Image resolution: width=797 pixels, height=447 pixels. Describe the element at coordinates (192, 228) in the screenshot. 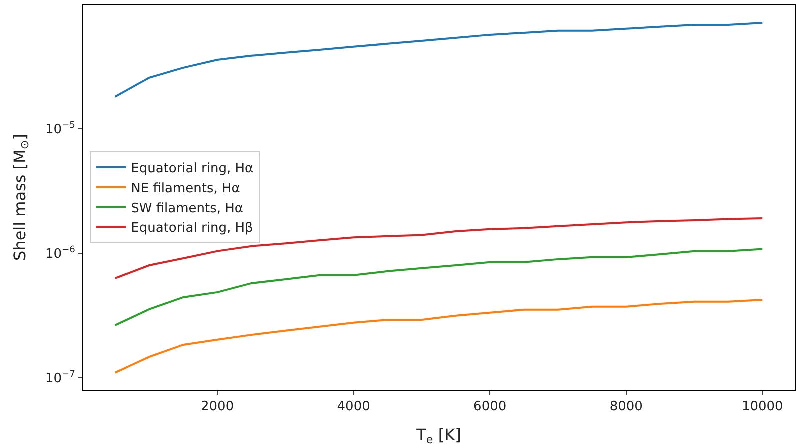

I see `legend-label: Equatorial ring, Hβ` at that location.